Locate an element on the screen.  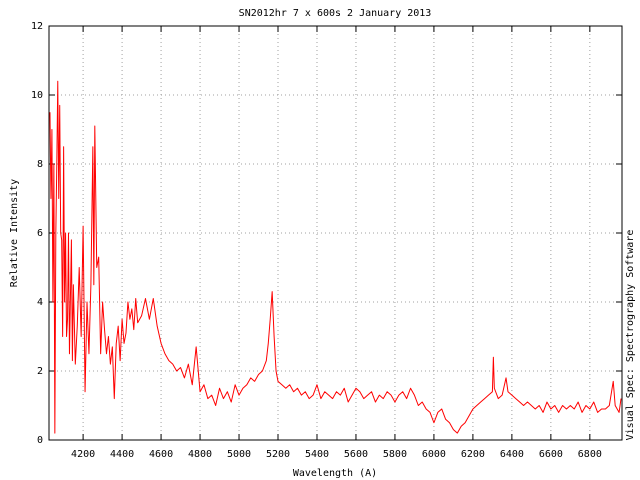
x-tick-label: 4800 is located at coordinates (200, 454).